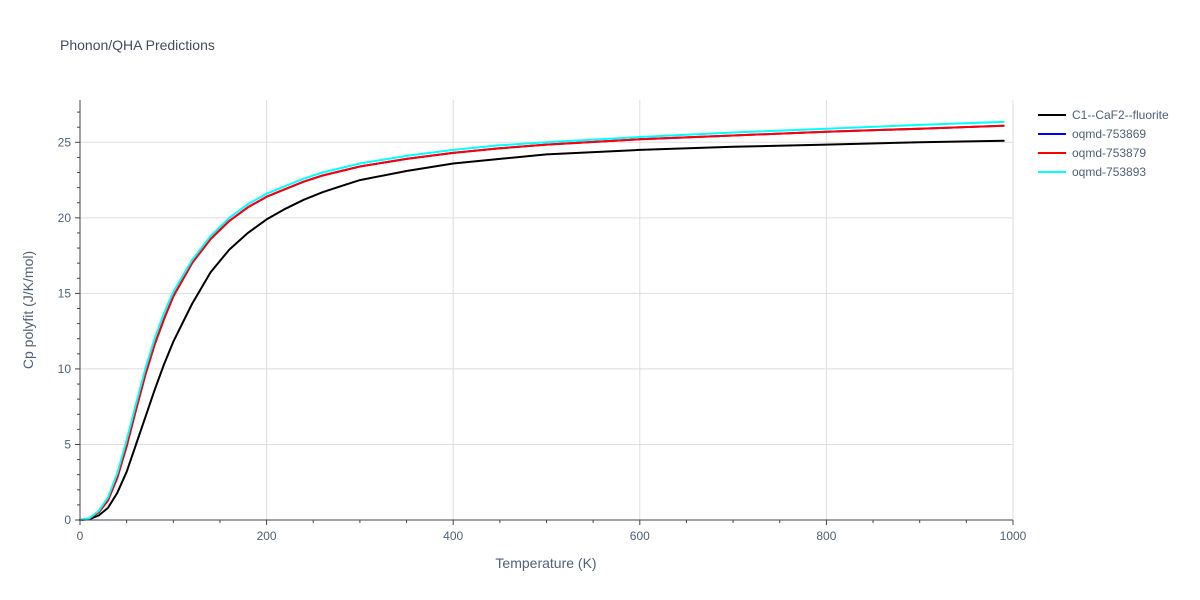 The height and width of the screenshot is (600, 1200). I want to click on x-tick-label: 400, so click(453, 536).